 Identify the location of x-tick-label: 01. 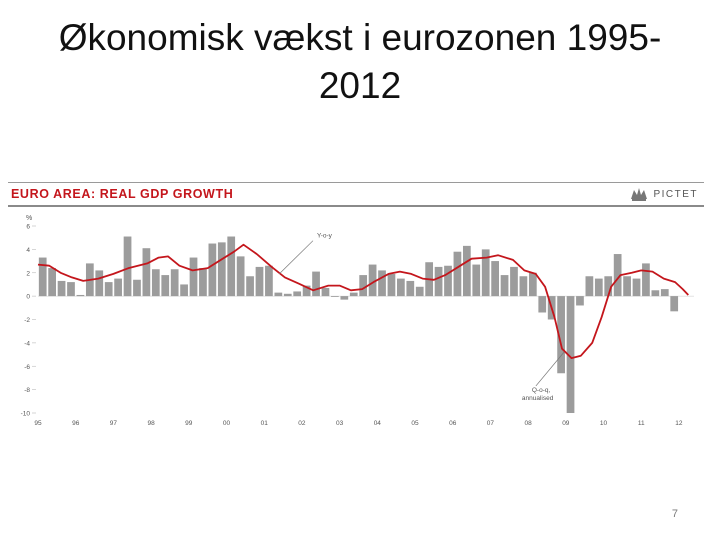
(265, 423).